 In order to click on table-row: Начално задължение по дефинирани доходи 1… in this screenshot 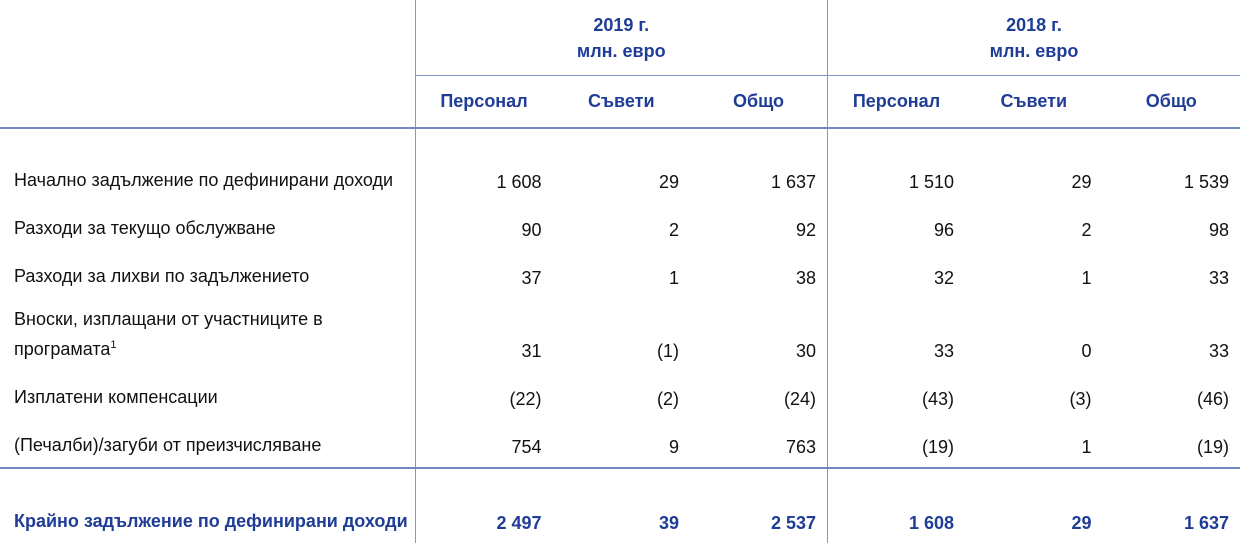, I will do `click(620, 165)`.